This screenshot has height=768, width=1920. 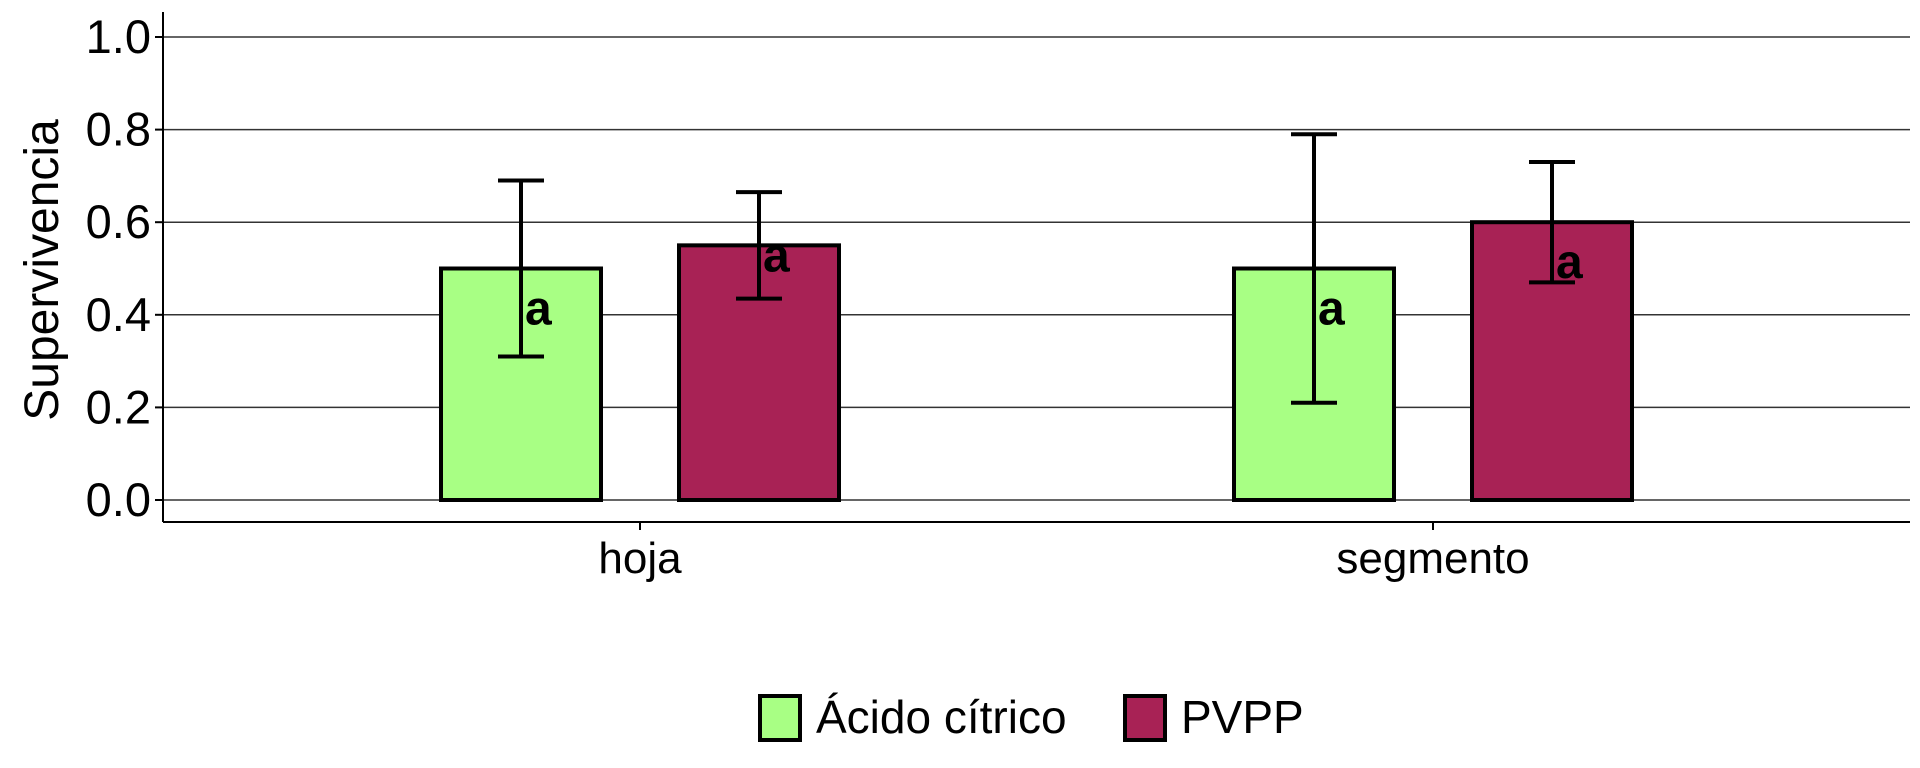 I want to click on y-axis-label: Supervivencia, so click(x=42, y=270).